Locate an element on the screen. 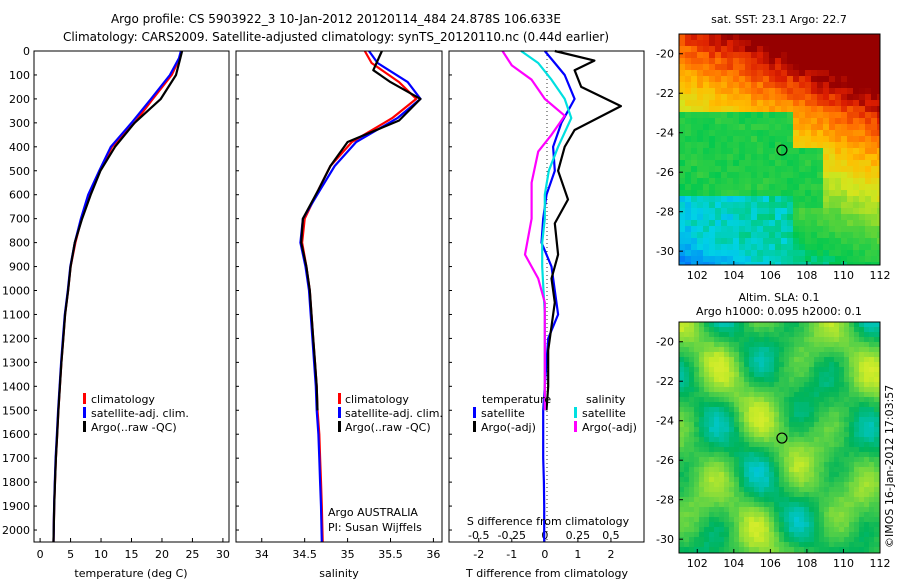  legend-label-t-argo: Argo(-adj) is located at coordinates (508, 427).